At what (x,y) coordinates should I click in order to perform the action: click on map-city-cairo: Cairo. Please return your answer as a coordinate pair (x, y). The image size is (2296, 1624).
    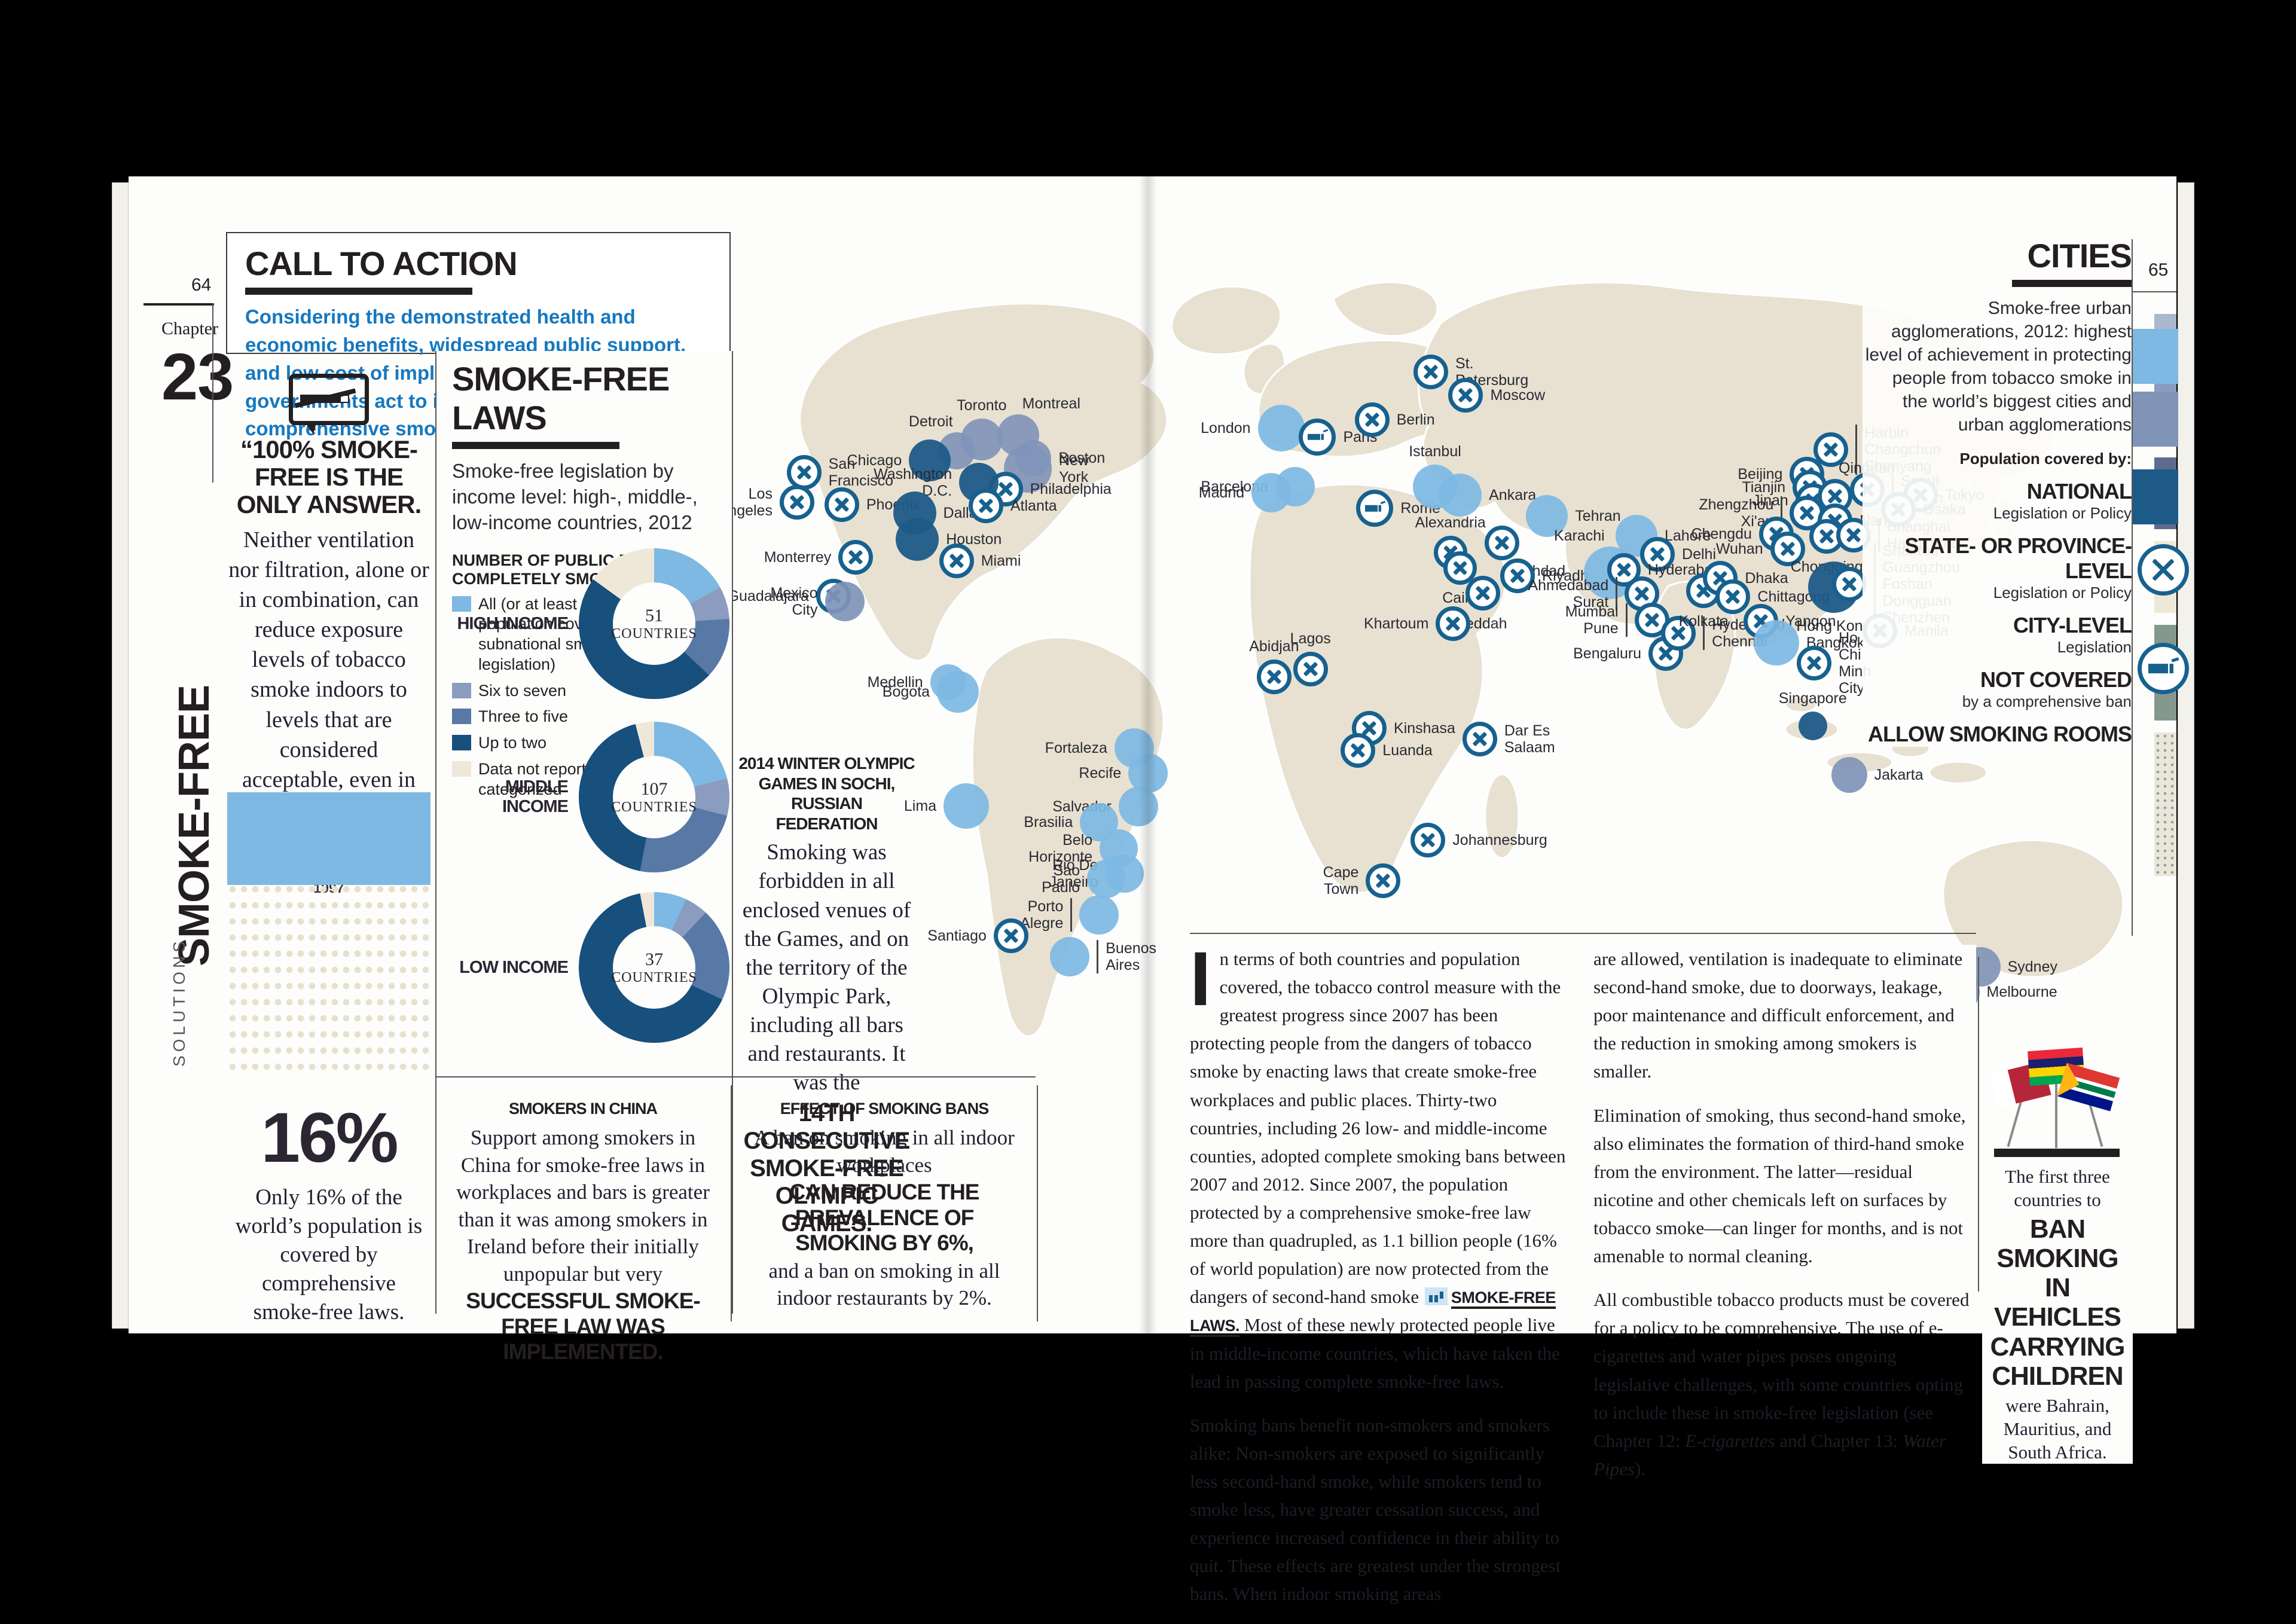
    Looking at the image, I should click on (1460, 578).